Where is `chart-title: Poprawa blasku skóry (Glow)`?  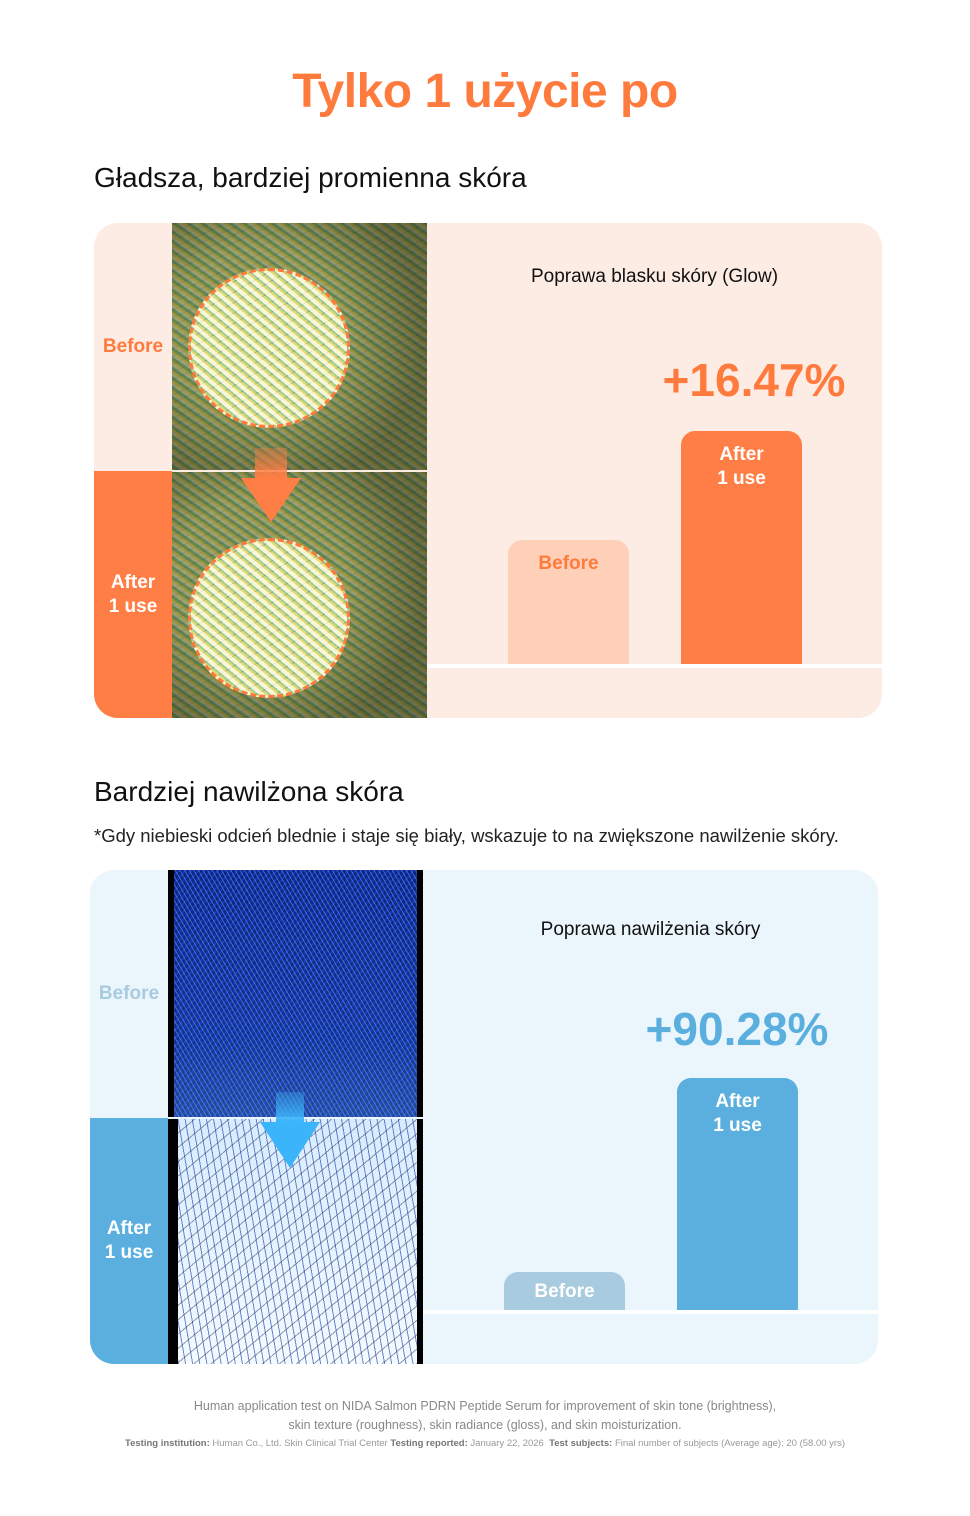
chart-title: Poprawa blasku skóry (Glow) is located at coordinates (654, 276).